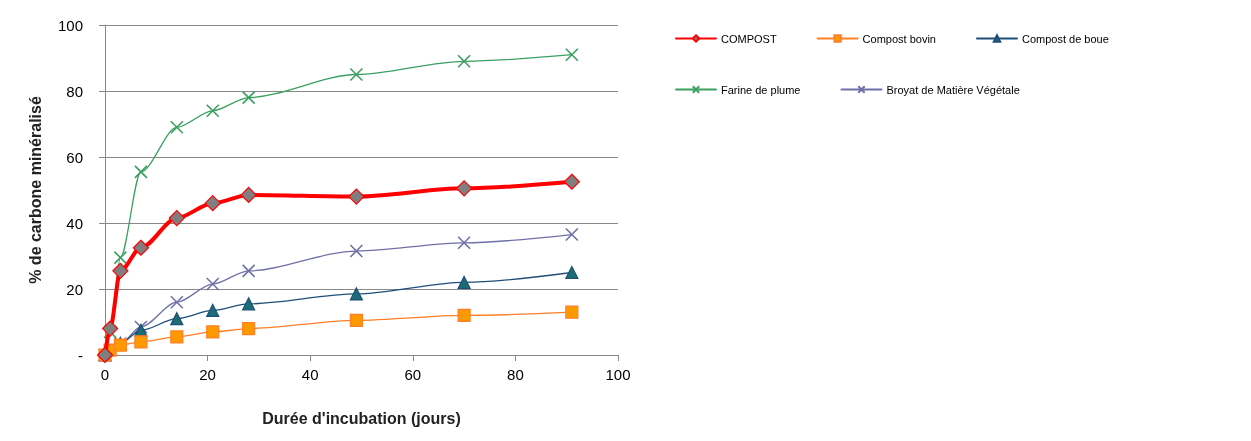 The image size is (1251, 441). What do you see at coordinates (618, 374) in the screenshot?
I see `x-tick-label: 100` at bounding box center [618, 374].